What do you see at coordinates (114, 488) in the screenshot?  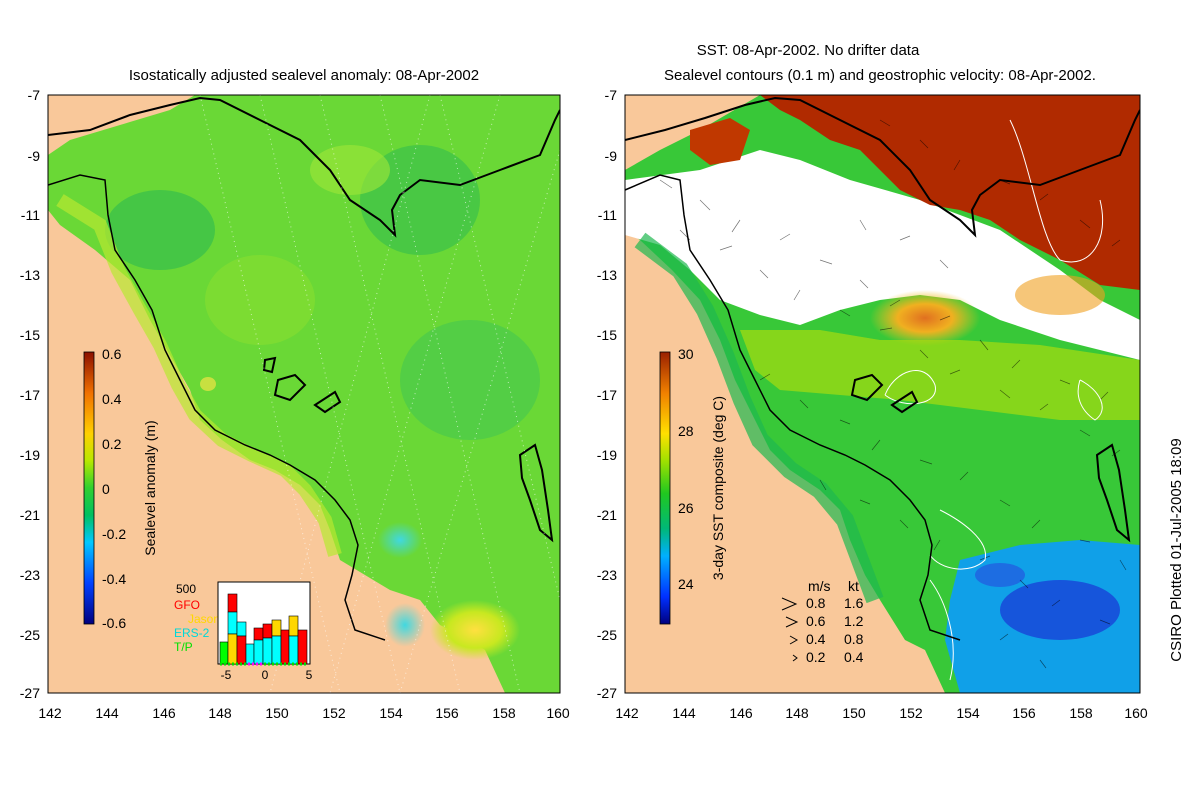 I see `left-colorbar-ticks: 0.6 0.4 0.2 0 -0.2 -0.4 -0.6` at bounding box center [114, 488].